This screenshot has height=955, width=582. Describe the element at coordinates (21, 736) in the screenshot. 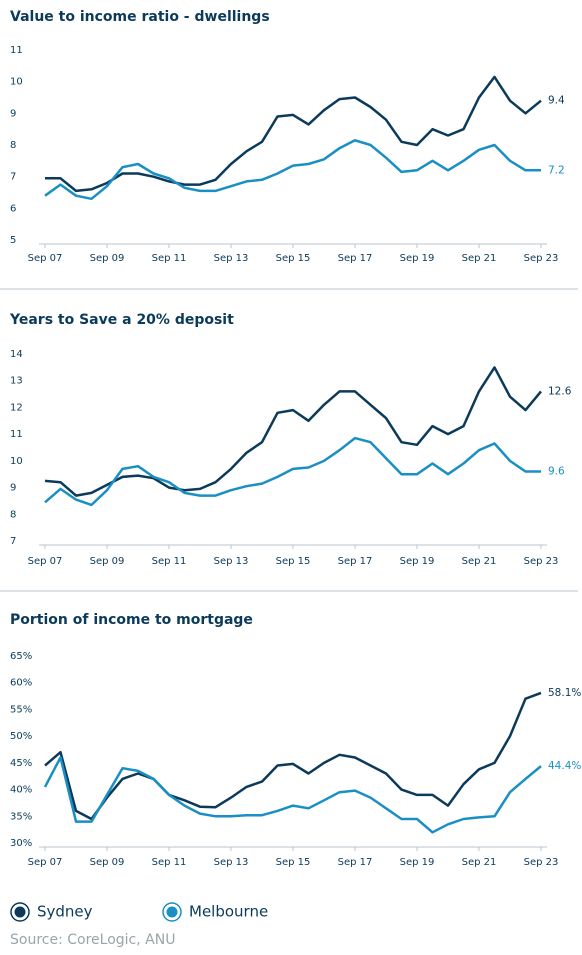

I see `y-tick-label: 50%` at that location.